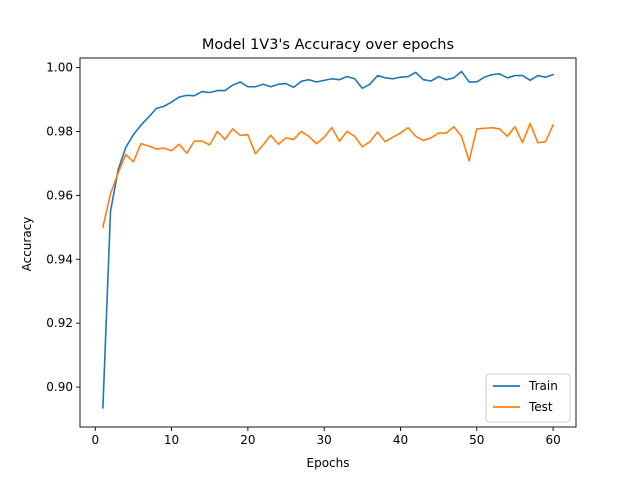 Image resolution: width=640 pixels, height=480 pixels. What do you see at coordinates (476, 440) in the screenshot?
I see `x-tick-label: 50` at bounding box center [476, 440].